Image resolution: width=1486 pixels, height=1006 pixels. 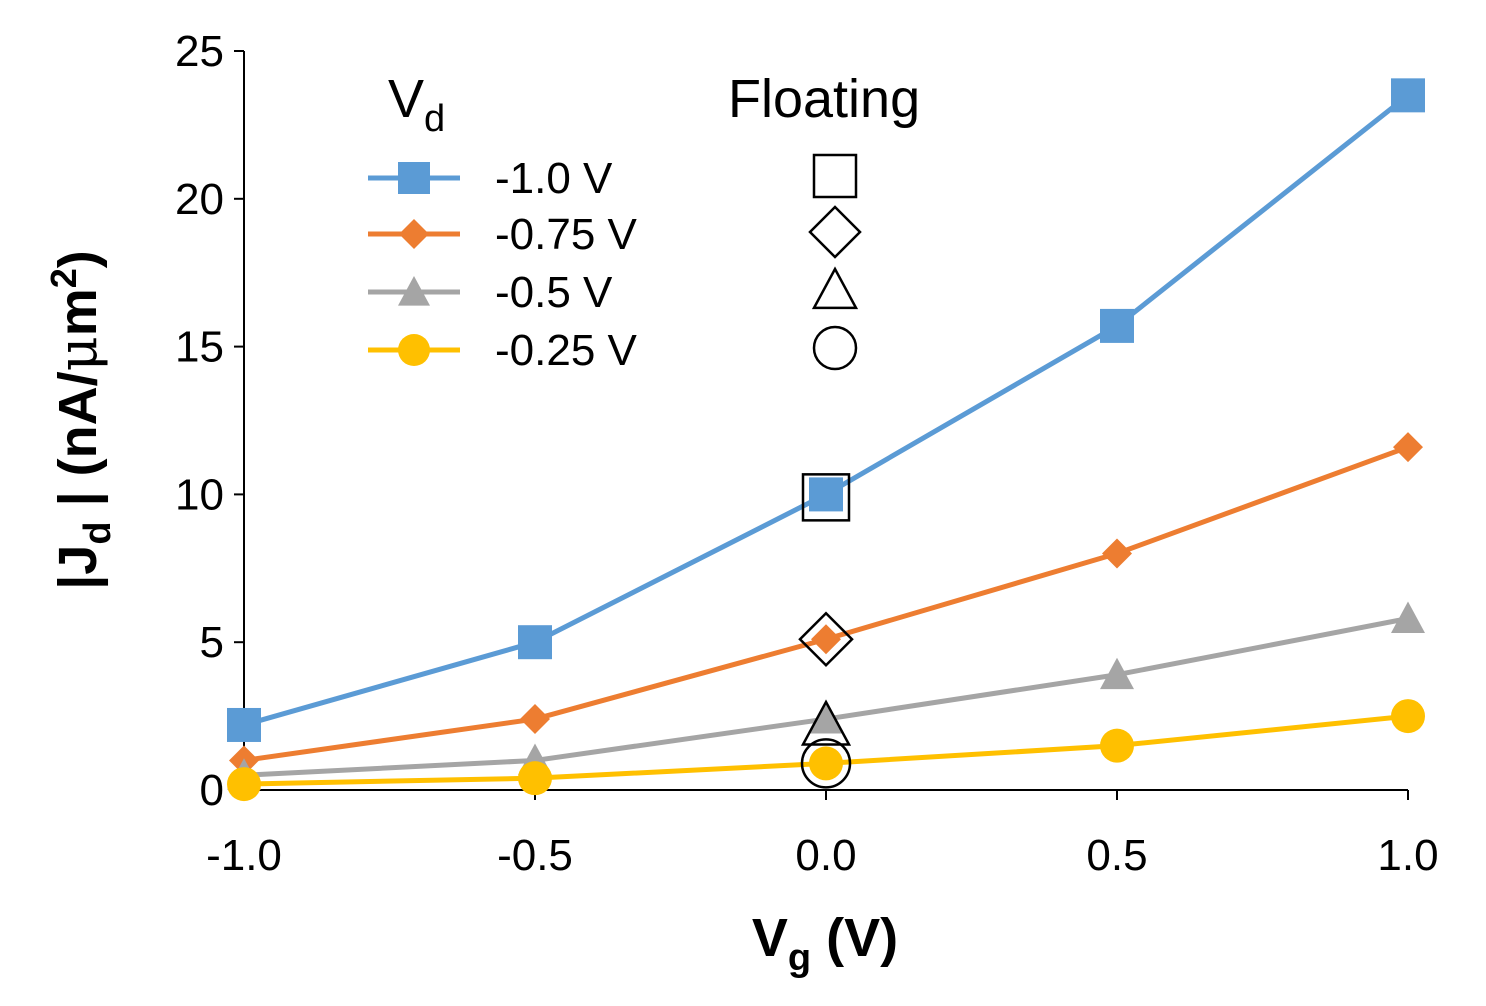 I want to click on x-tick-label: 0.5, so click(x=1116, y=855).